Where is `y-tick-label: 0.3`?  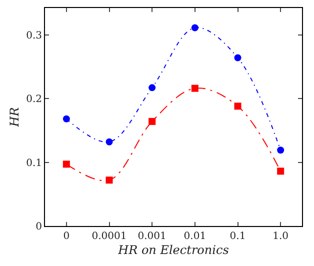
y-tick-label: 0.3 is located at coordinates (34, 36).